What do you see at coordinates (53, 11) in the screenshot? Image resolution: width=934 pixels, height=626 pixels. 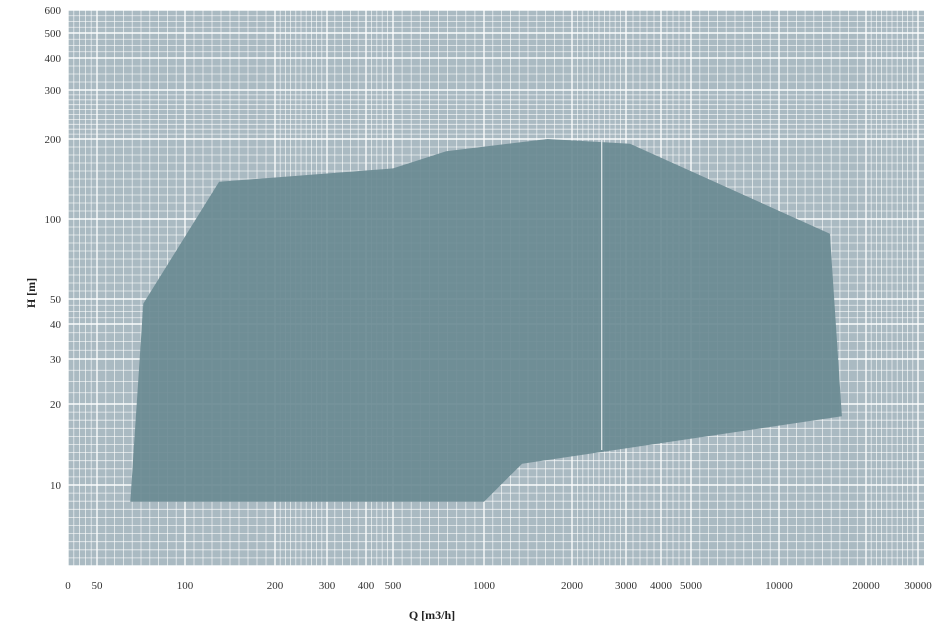 I see `y-tick-label: 600` at bounding box center [53, 11].